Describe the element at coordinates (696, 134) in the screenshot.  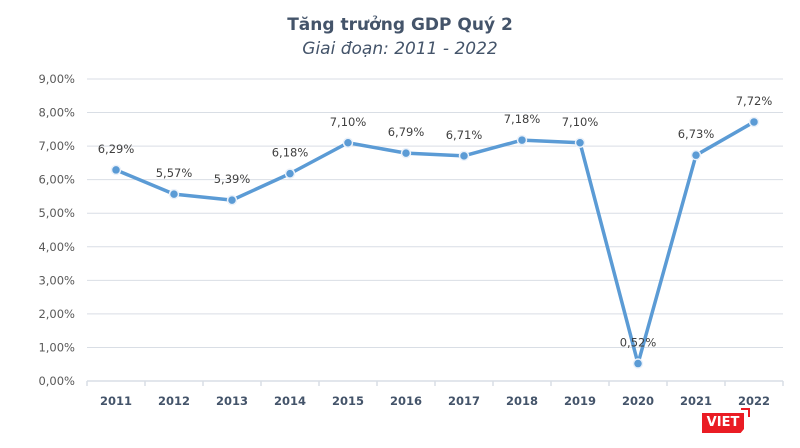
I see `data-label: 6,73%` at that location.